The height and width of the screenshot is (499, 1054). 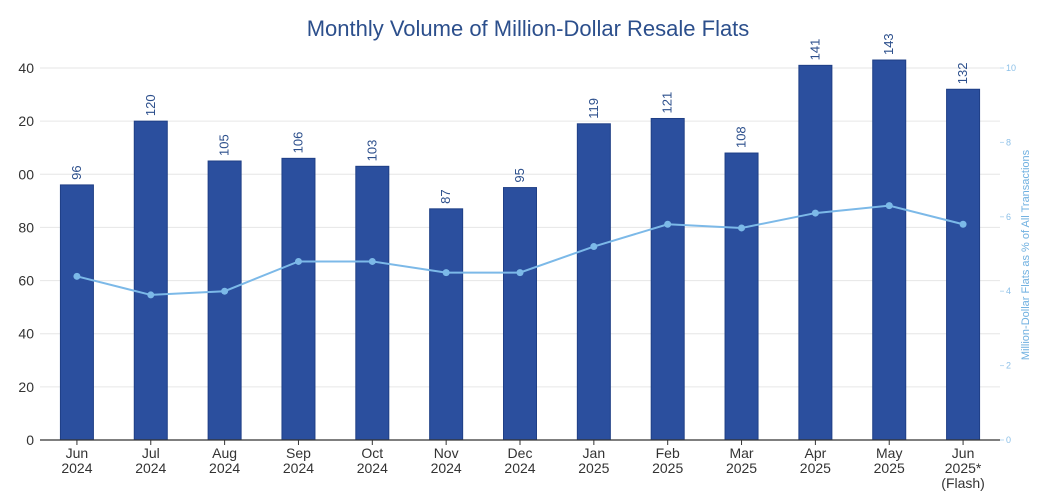 I want to click on x-tick-label: Mar, so click(x=741, y=453).